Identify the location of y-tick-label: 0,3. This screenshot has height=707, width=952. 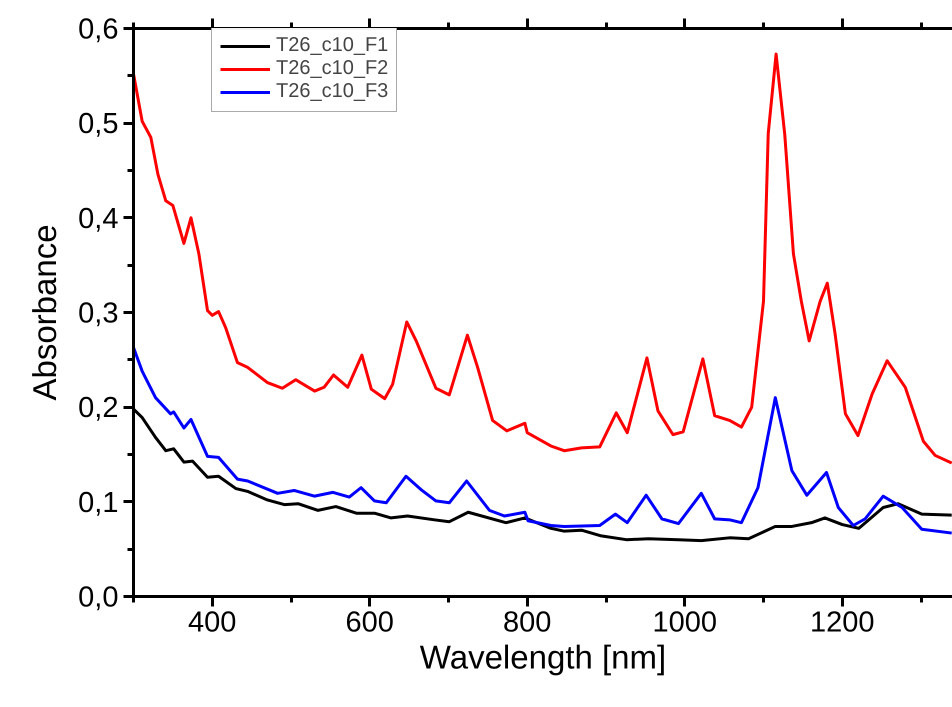
(98, 314).